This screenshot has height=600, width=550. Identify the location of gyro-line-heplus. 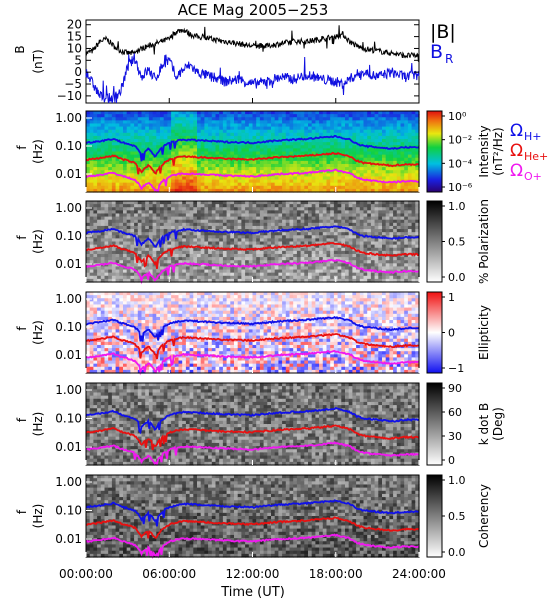
(252, 163).